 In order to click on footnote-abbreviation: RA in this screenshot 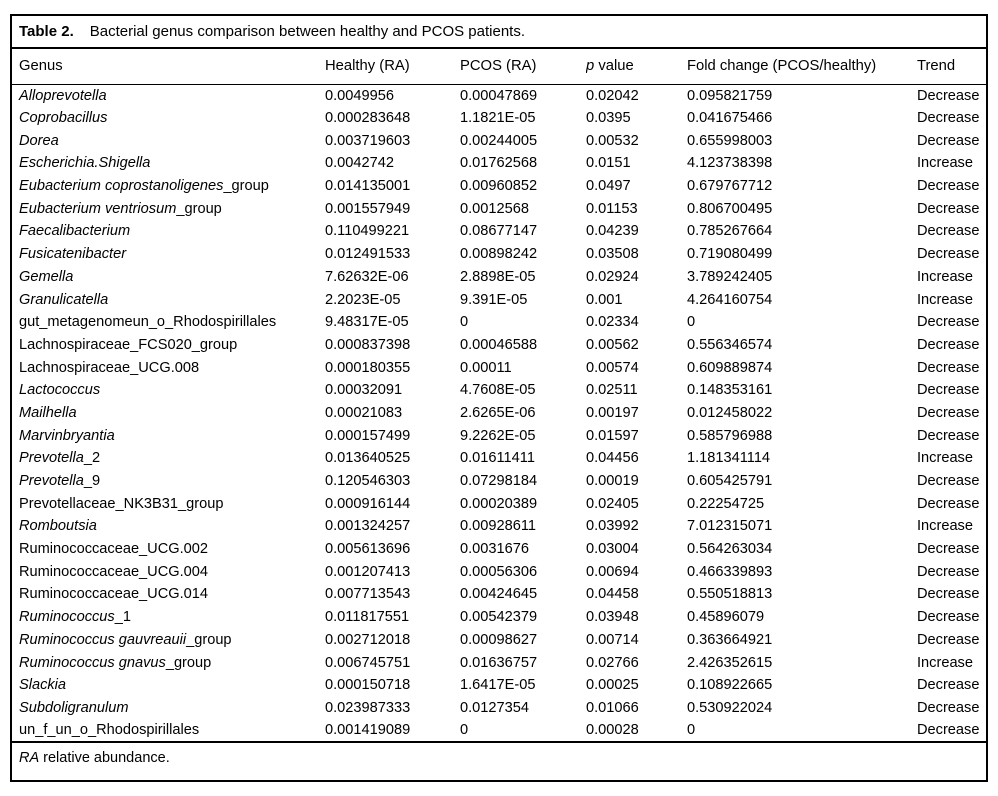, I will do `click(29, 757)`.